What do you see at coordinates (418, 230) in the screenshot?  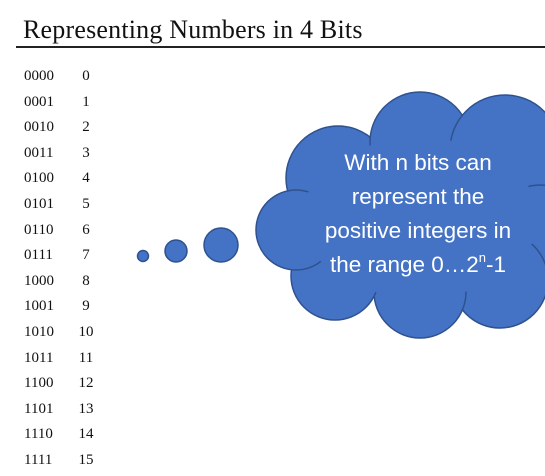 I see `callout-line: positive integers in` at bounding box center [418, 230].